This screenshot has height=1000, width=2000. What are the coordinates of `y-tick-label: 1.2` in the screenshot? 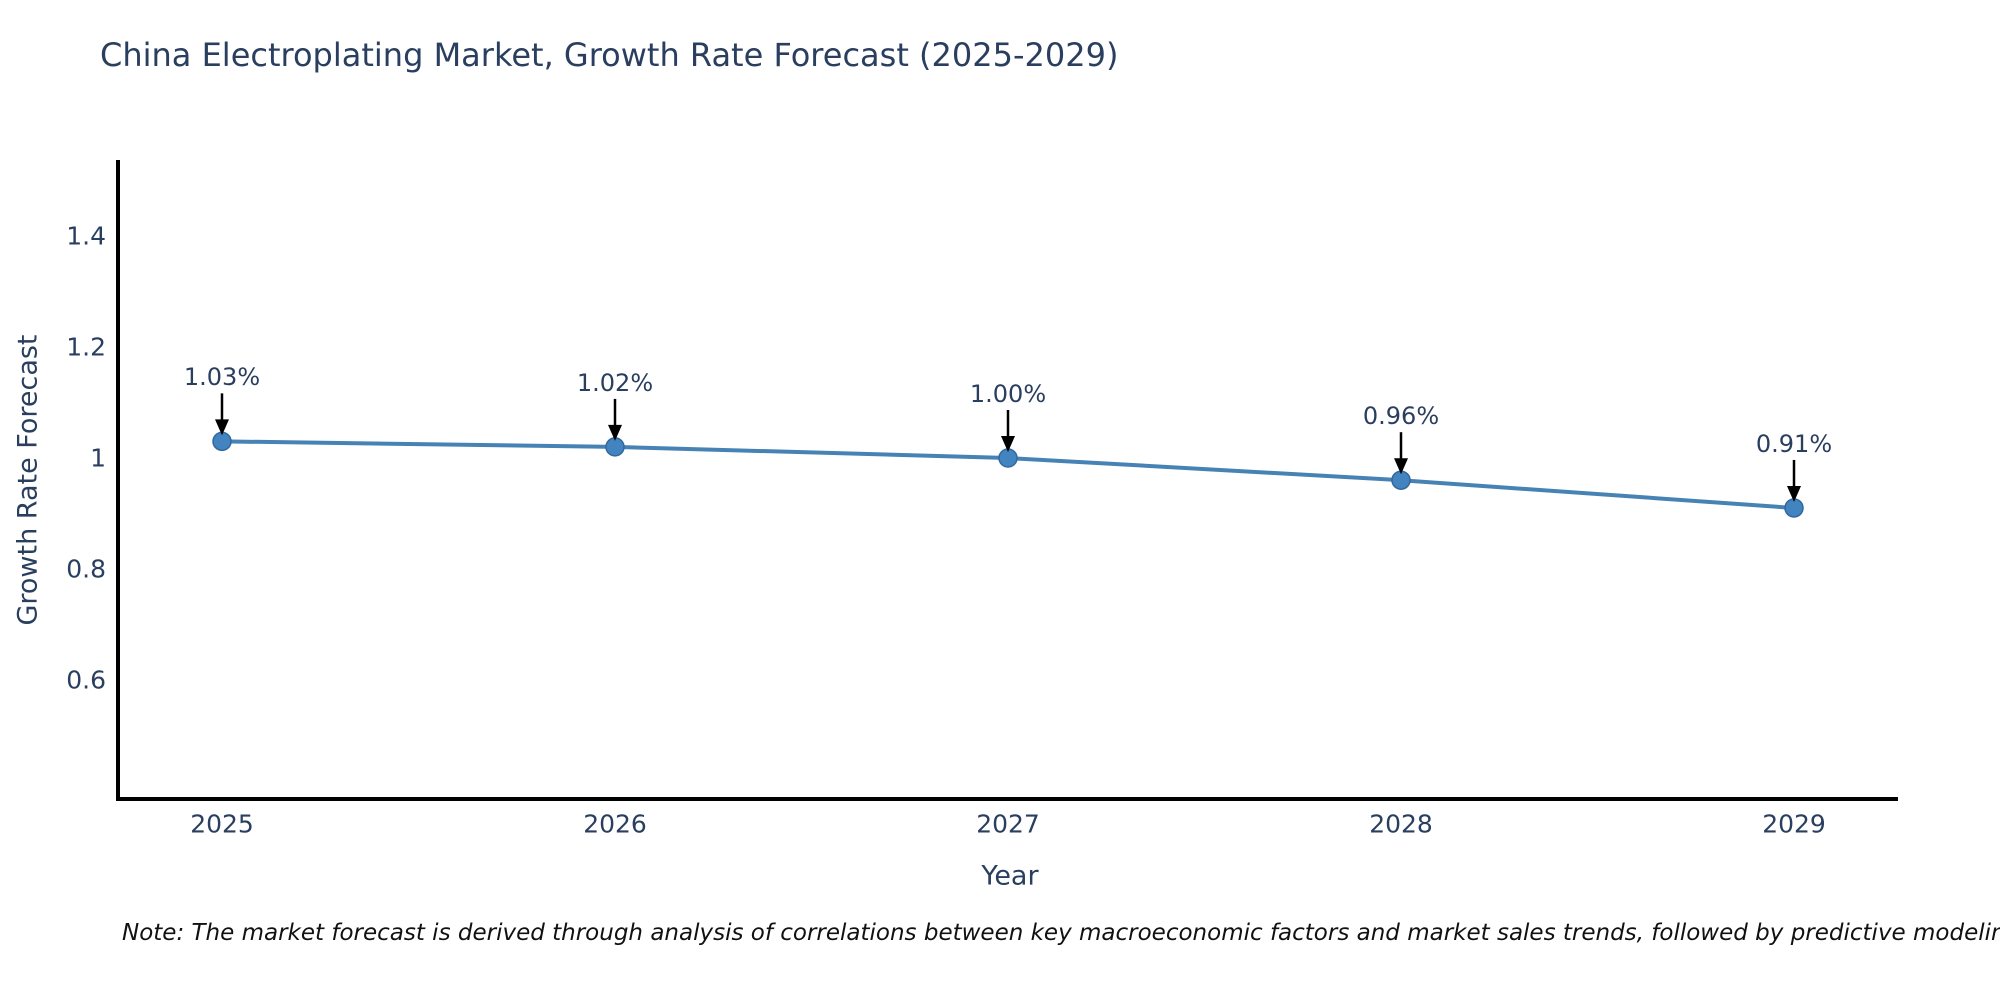 It's located at (86, 347).